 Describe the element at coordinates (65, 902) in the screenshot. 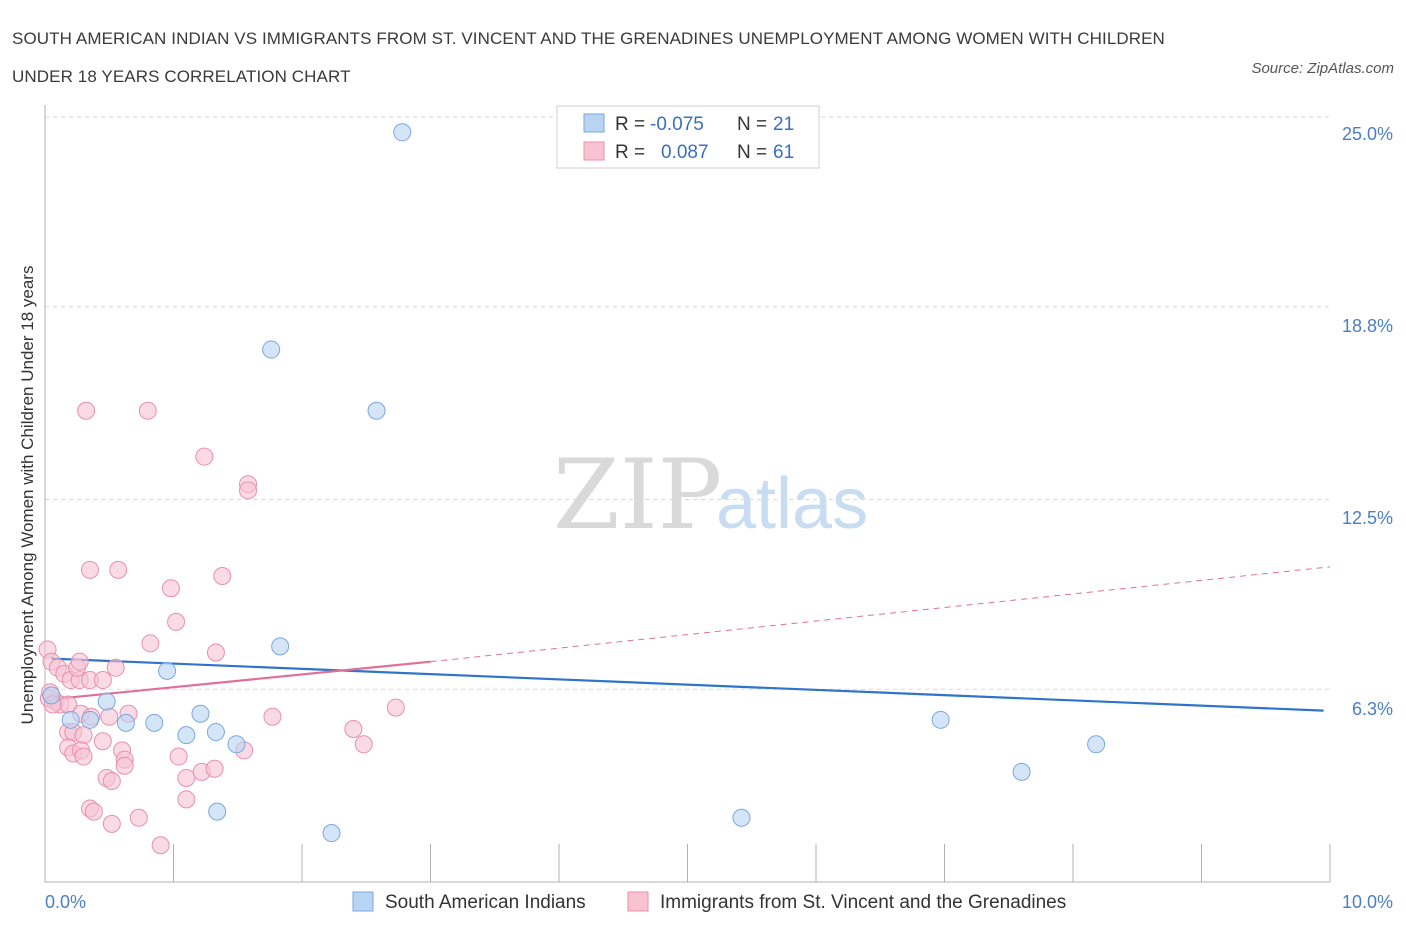

I see `x-tick-label-min: 0.0%` at that location.